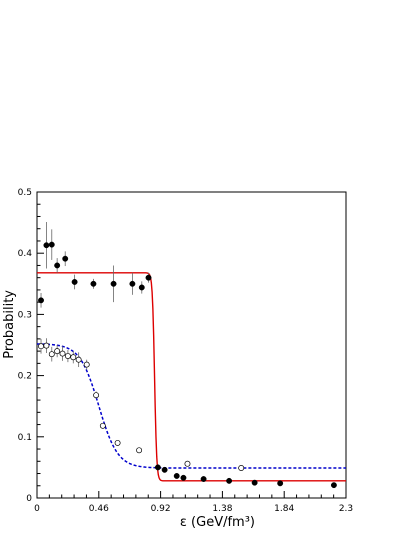 The image size is (415, 537). Describe the element at coordinates (25, 315) in the screenshot. I see `y-tick-label: 0.3` at that location.